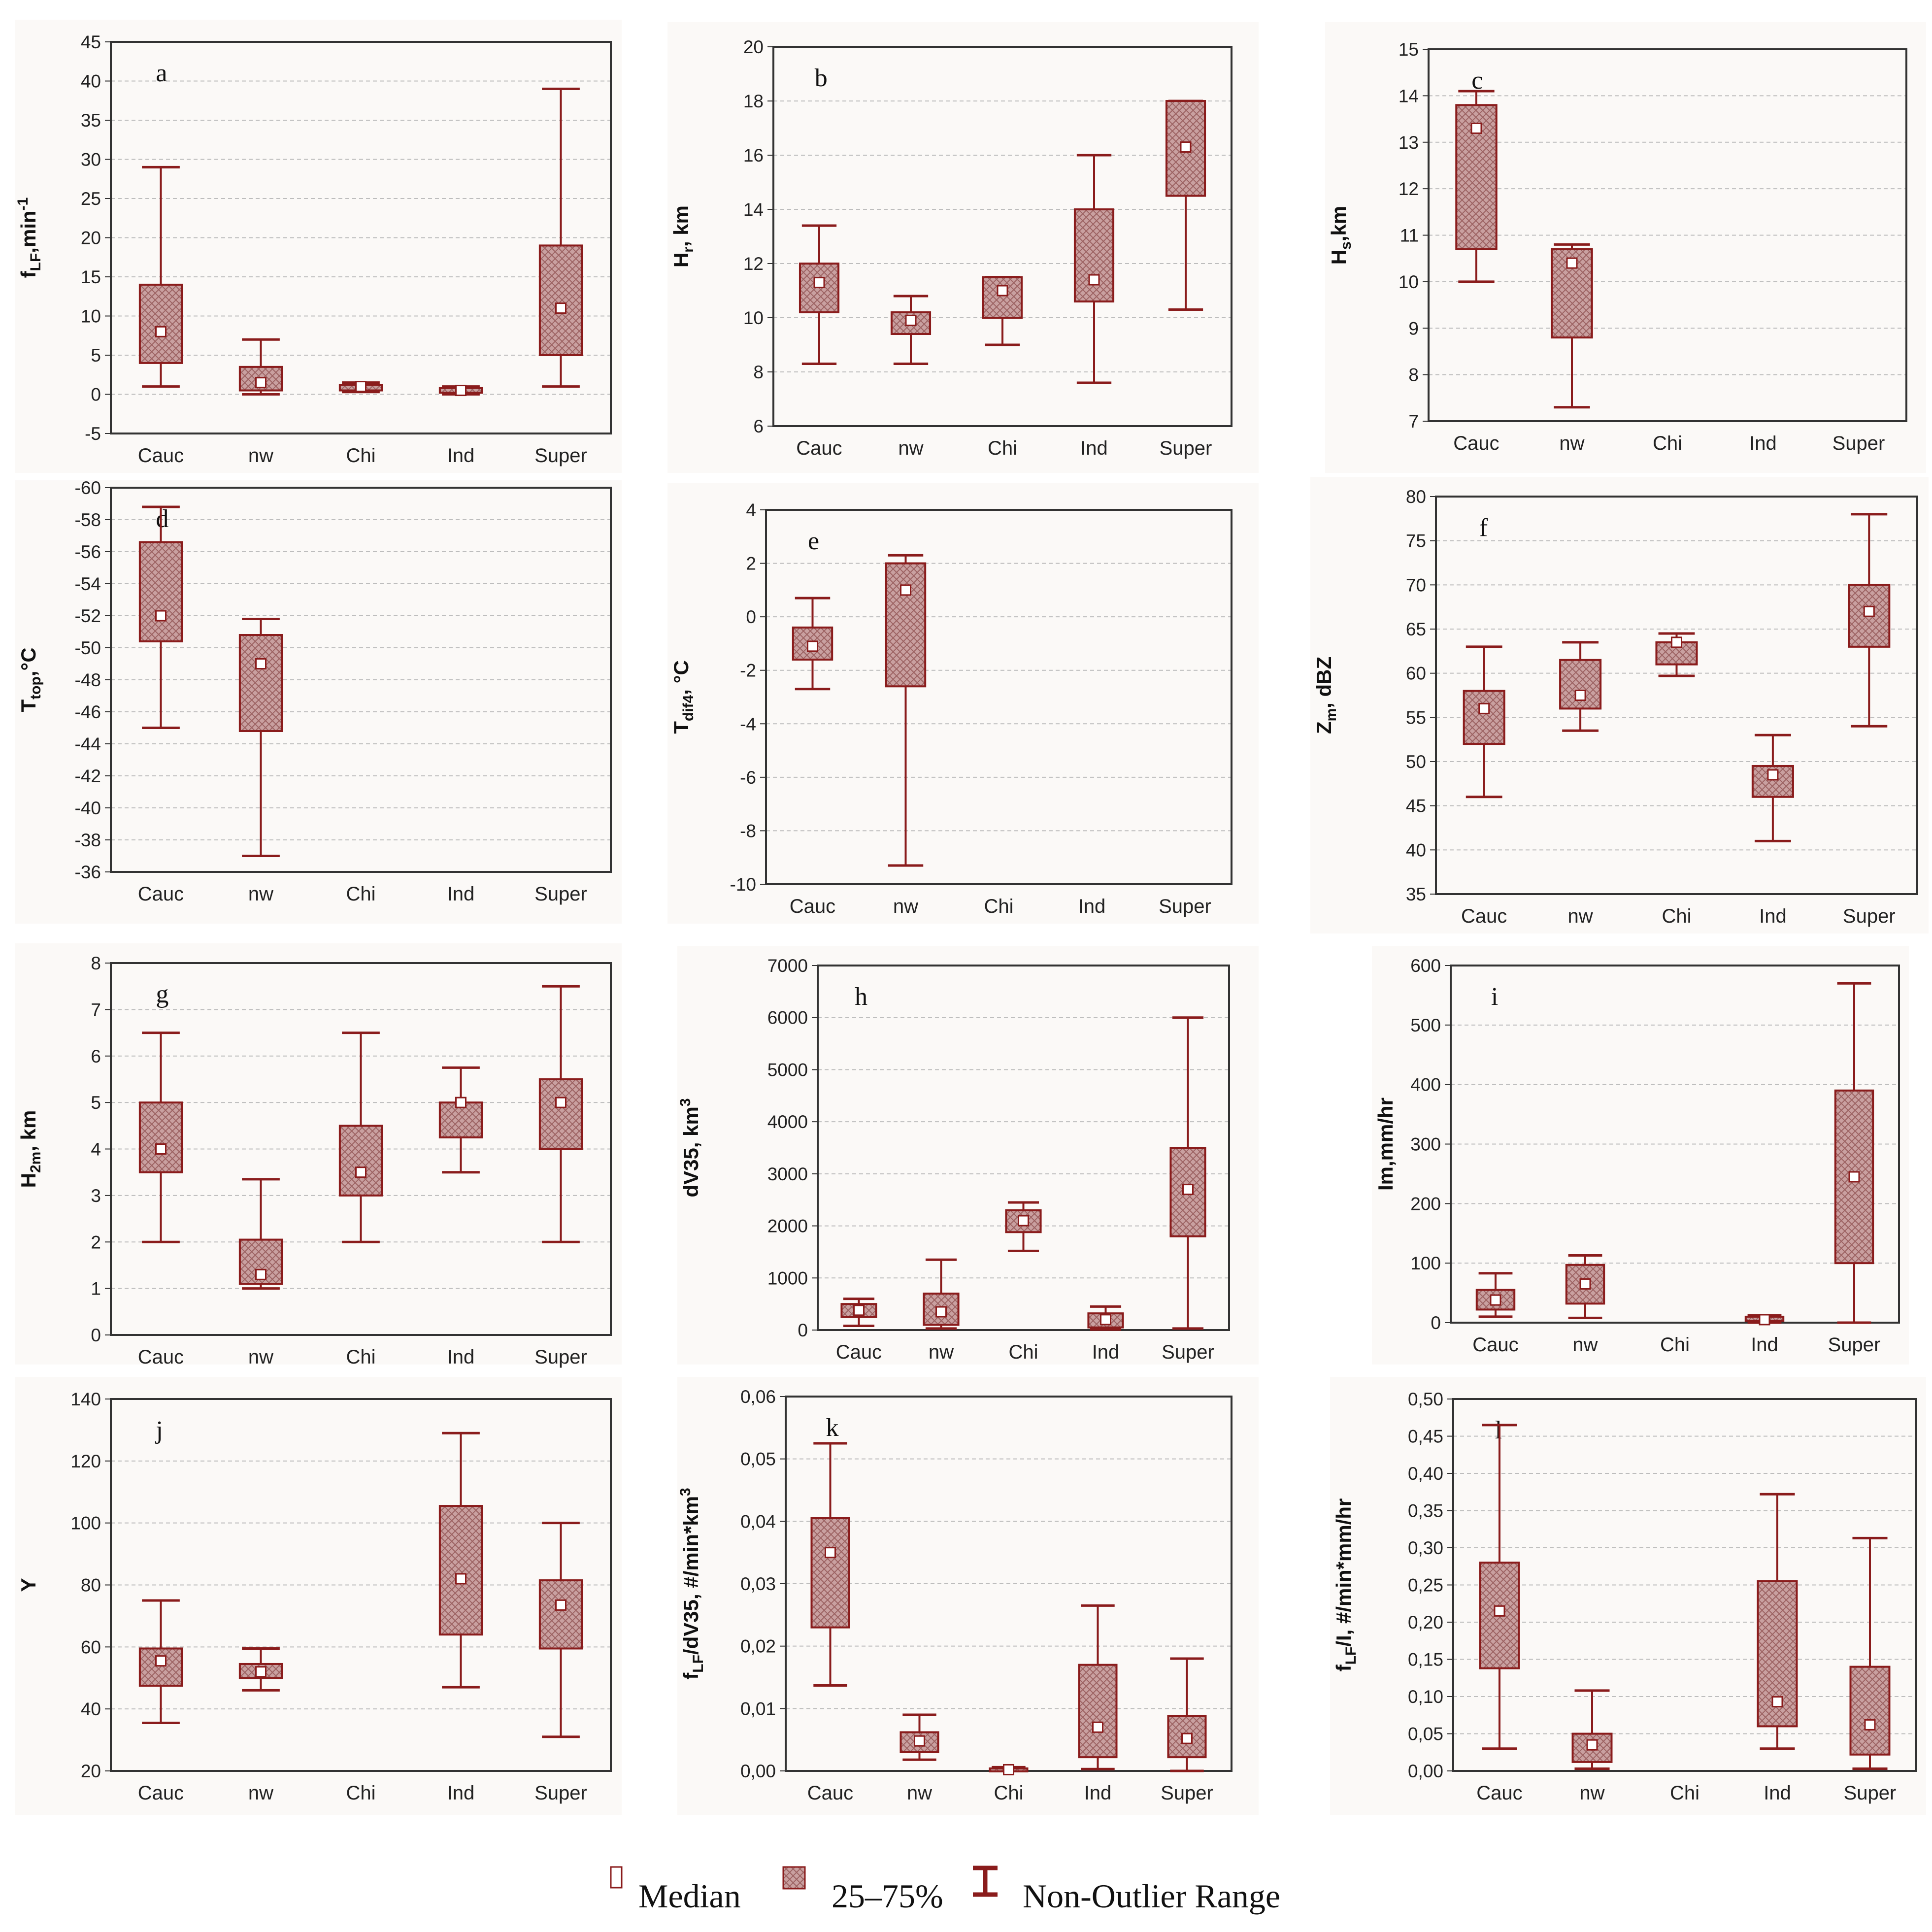 The height and width of the screenshot is (1932, 1932). What do you see at coordinates (1409, 143) in the screenshot?
I see `y-tick-label: 13` at bounding box center [1409, 143].